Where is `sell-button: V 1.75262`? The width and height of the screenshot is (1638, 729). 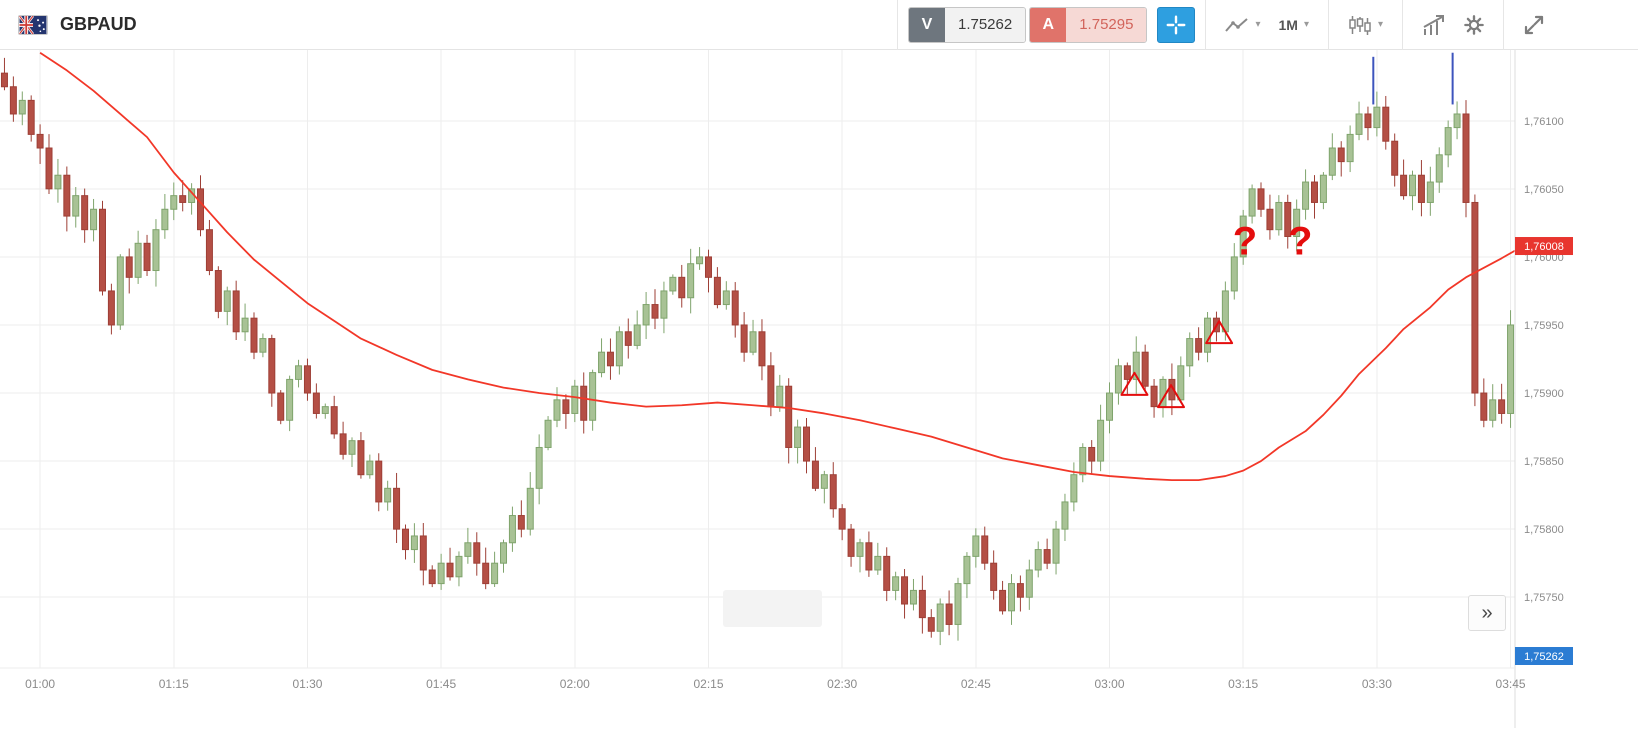 sell-button: V 1.75262 is located at coordinates (967, 24).